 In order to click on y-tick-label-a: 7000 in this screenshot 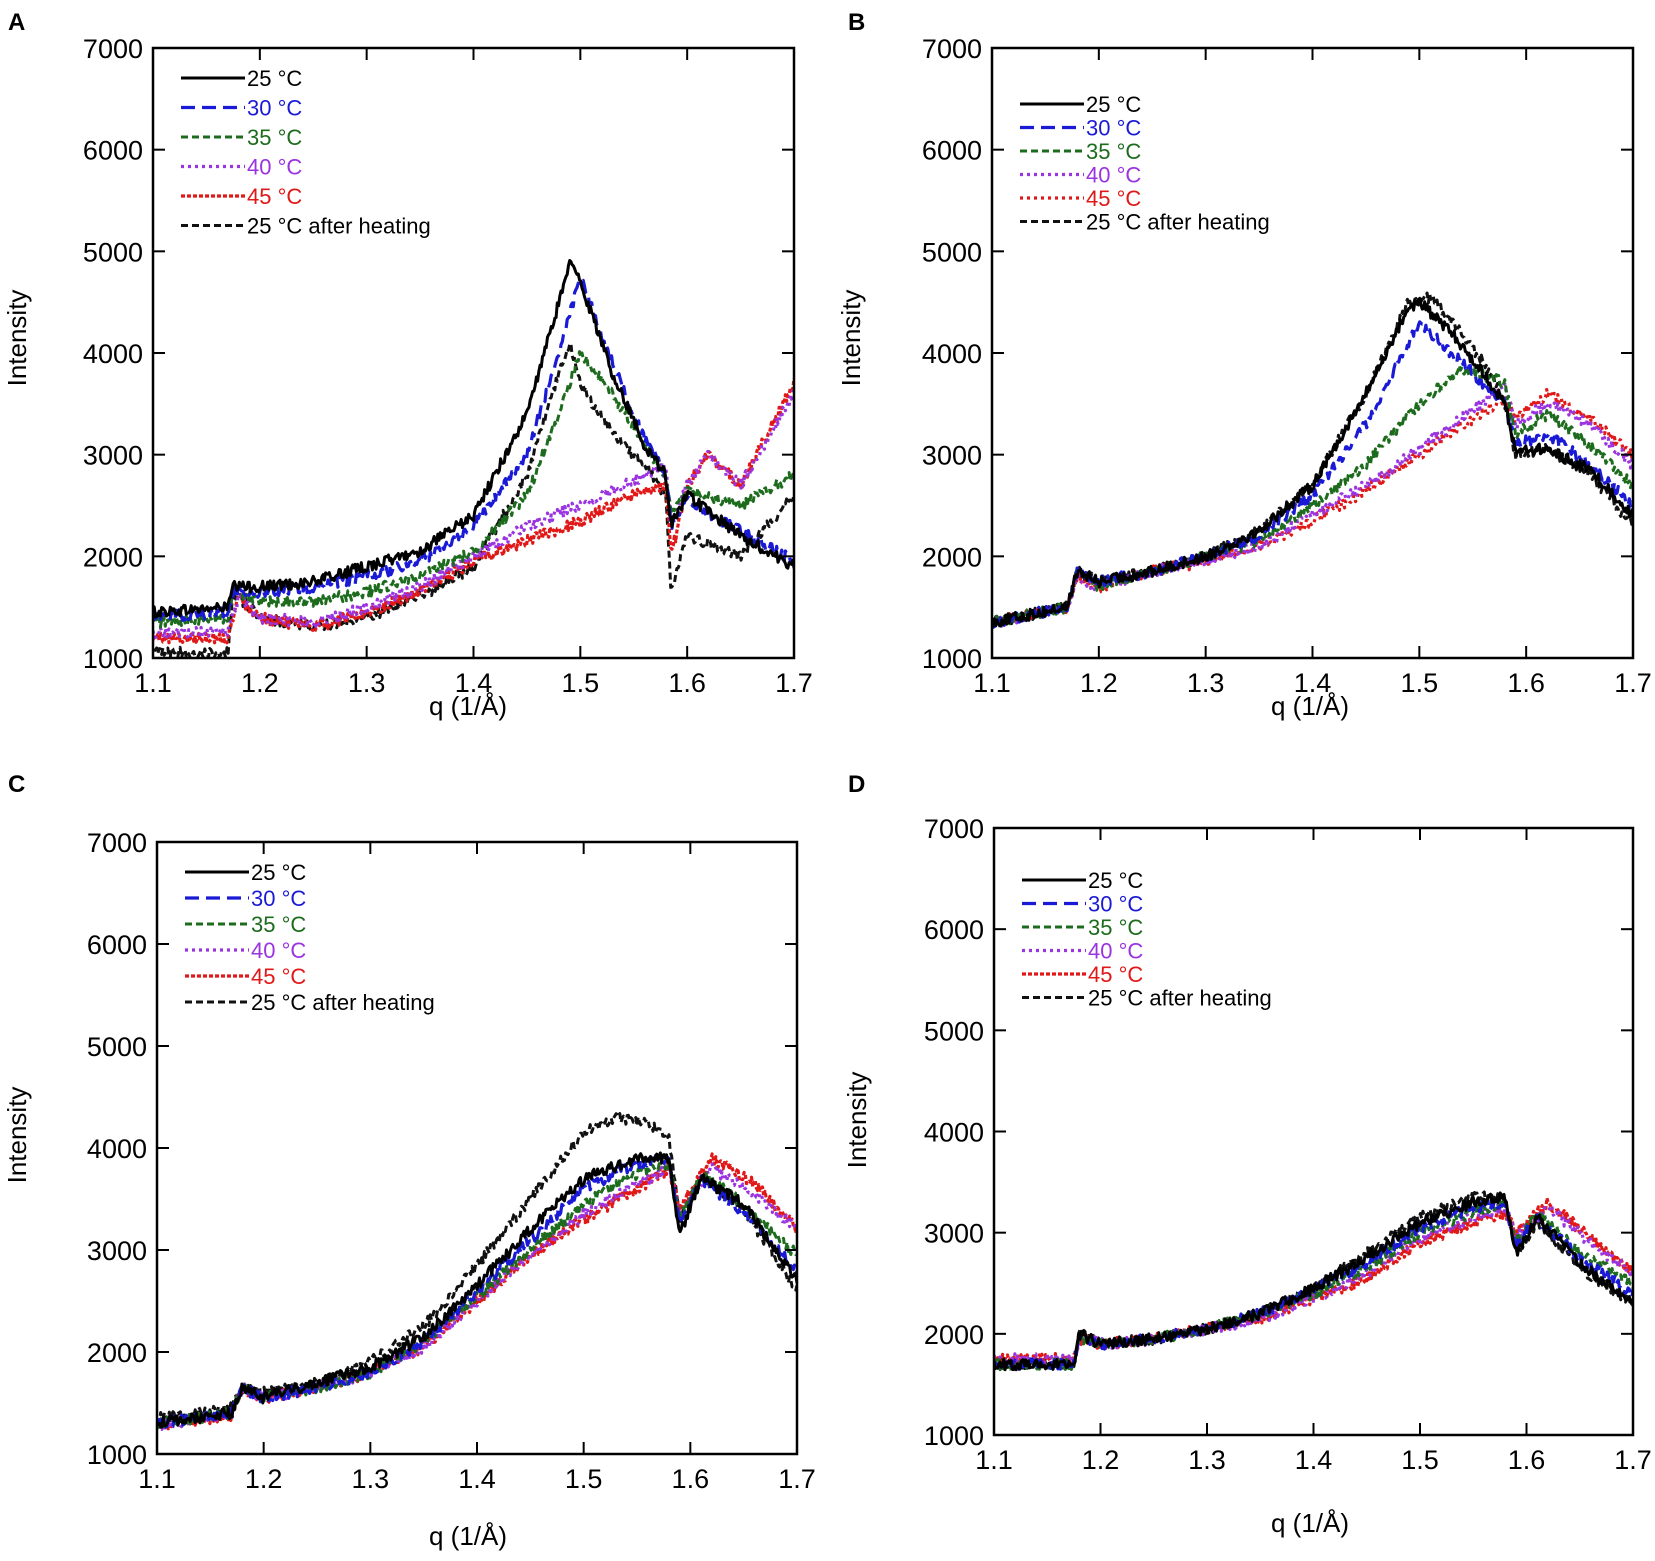, I will do `click(113, 49)`.